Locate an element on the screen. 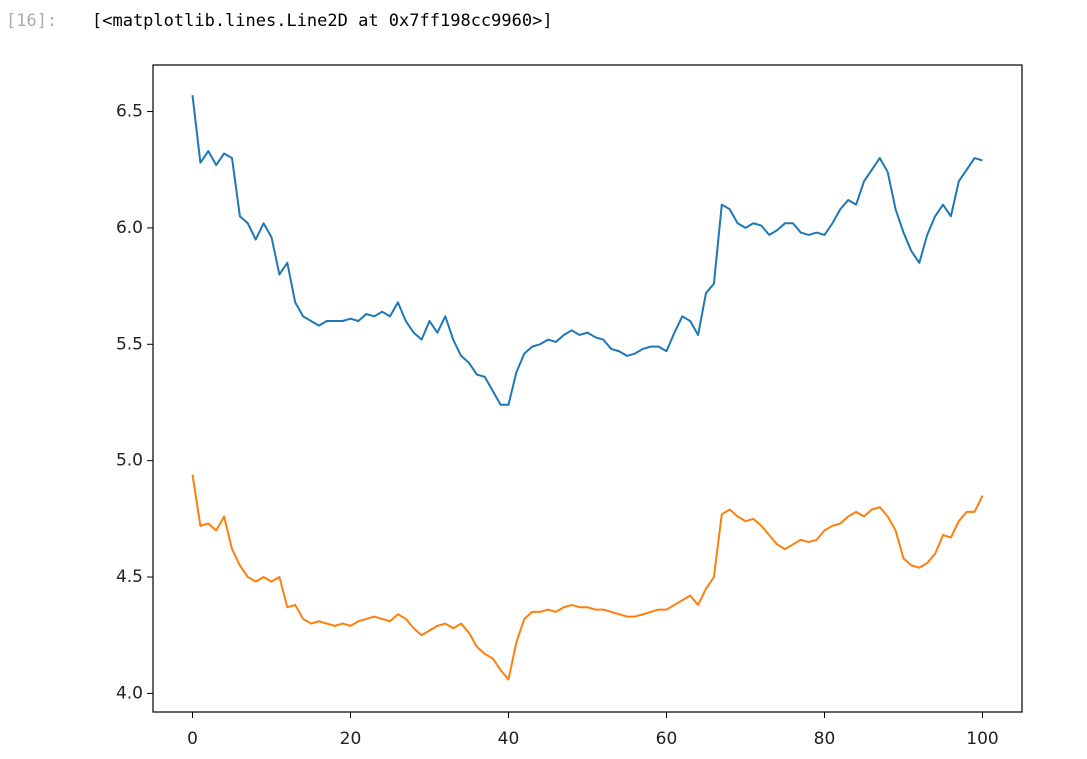 The width and height of the screenshot is (1087, 759). x-tick-label: 0 is located at coordinates (192, 739).